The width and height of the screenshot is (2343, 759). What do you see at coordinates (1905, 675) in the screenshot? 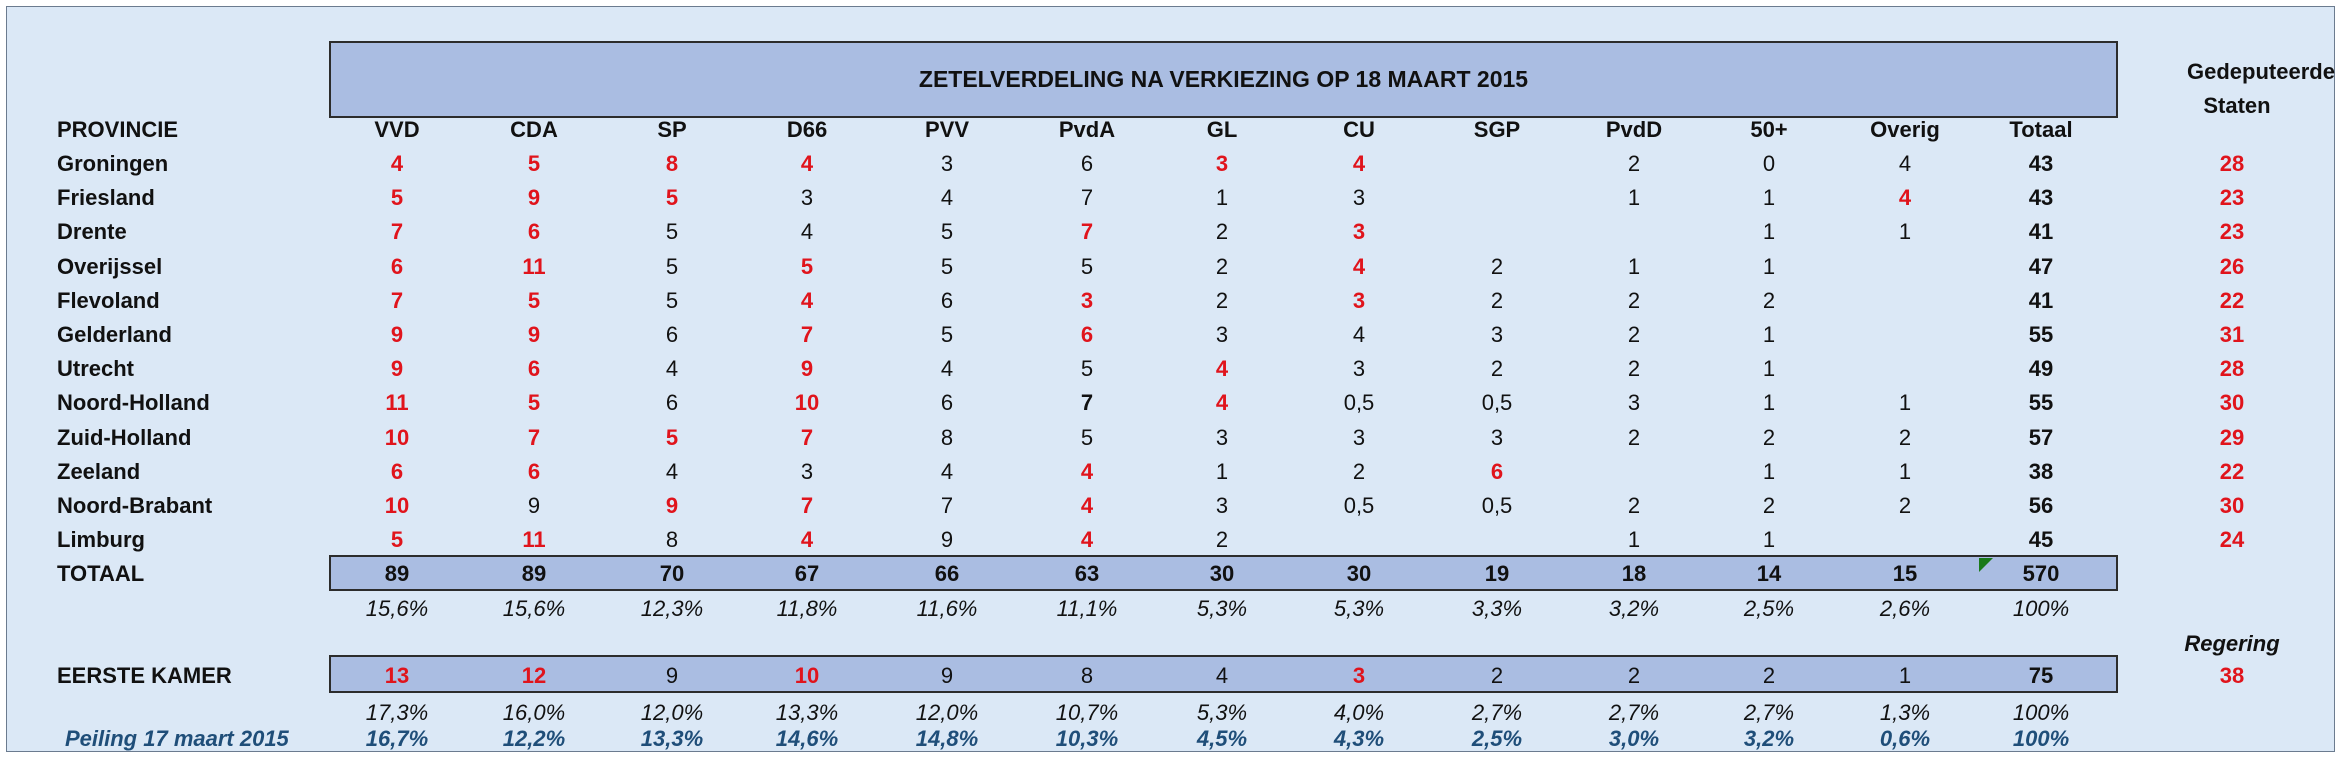
I see `ek-cell: 1` at bounding box center [1905, 675].